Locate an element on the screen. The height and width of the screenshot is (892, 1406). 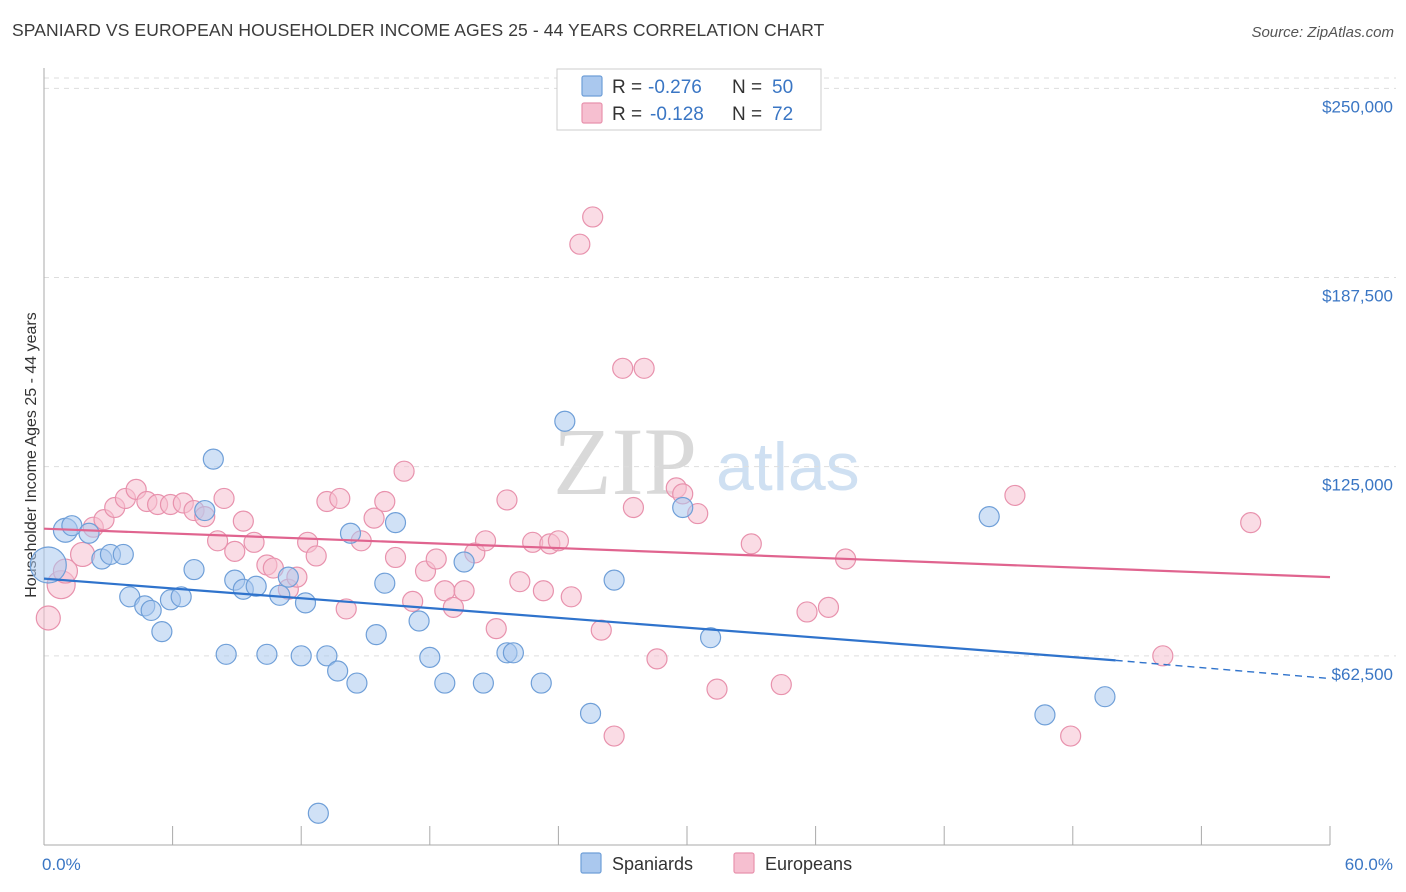
series-legend: Spaniards Europeans is located at coordinates (716, 863).